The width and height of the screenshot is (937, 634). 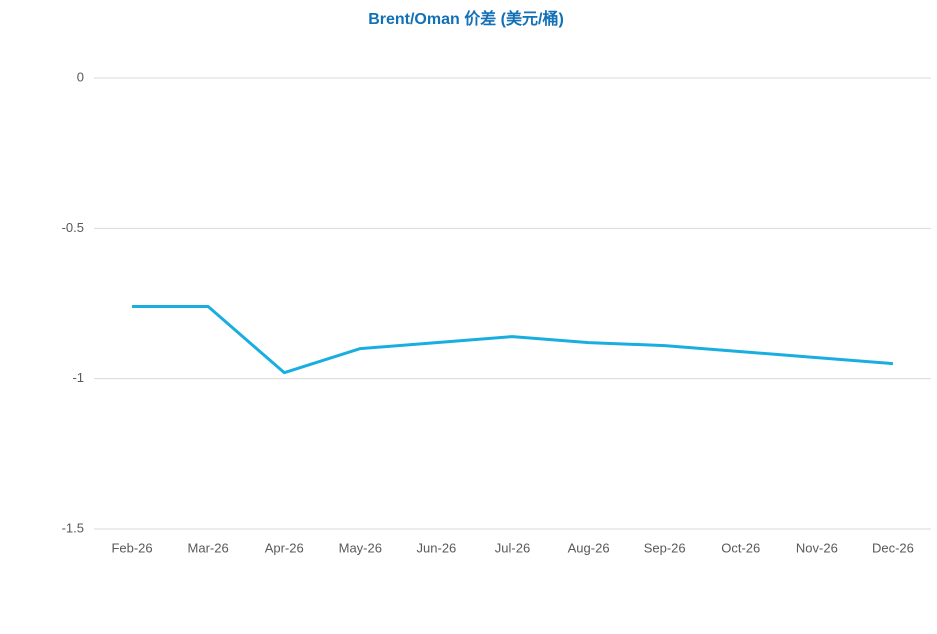 What do you see at coordinates (73, 527) in the screenshot?
I see `y-tick-label: -1.5` at bounding box center [73, 527].